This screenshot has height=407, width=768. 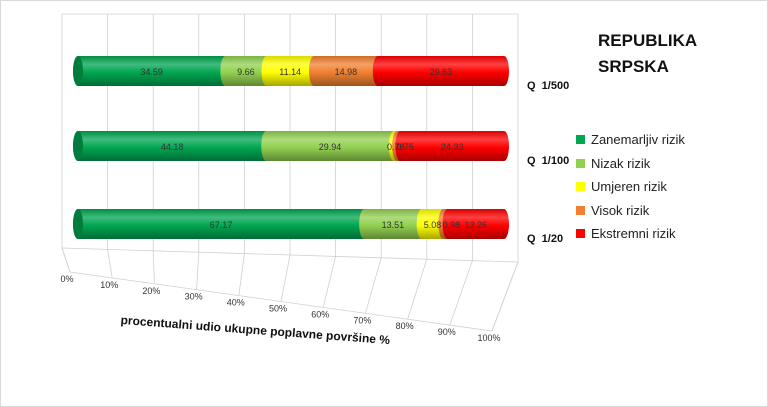 I want to click on x-tick-label: 90%, so click(x=447, y=332).